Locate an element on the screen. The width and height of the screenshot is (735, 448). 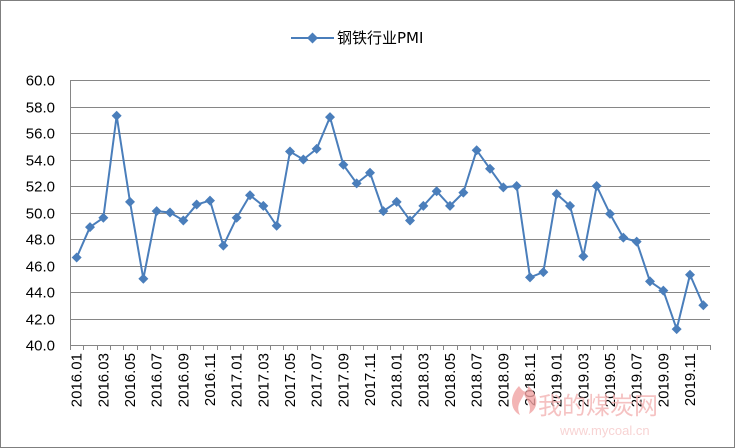
x-tick-label: 2018.07 is located at coordinates (477, 380).